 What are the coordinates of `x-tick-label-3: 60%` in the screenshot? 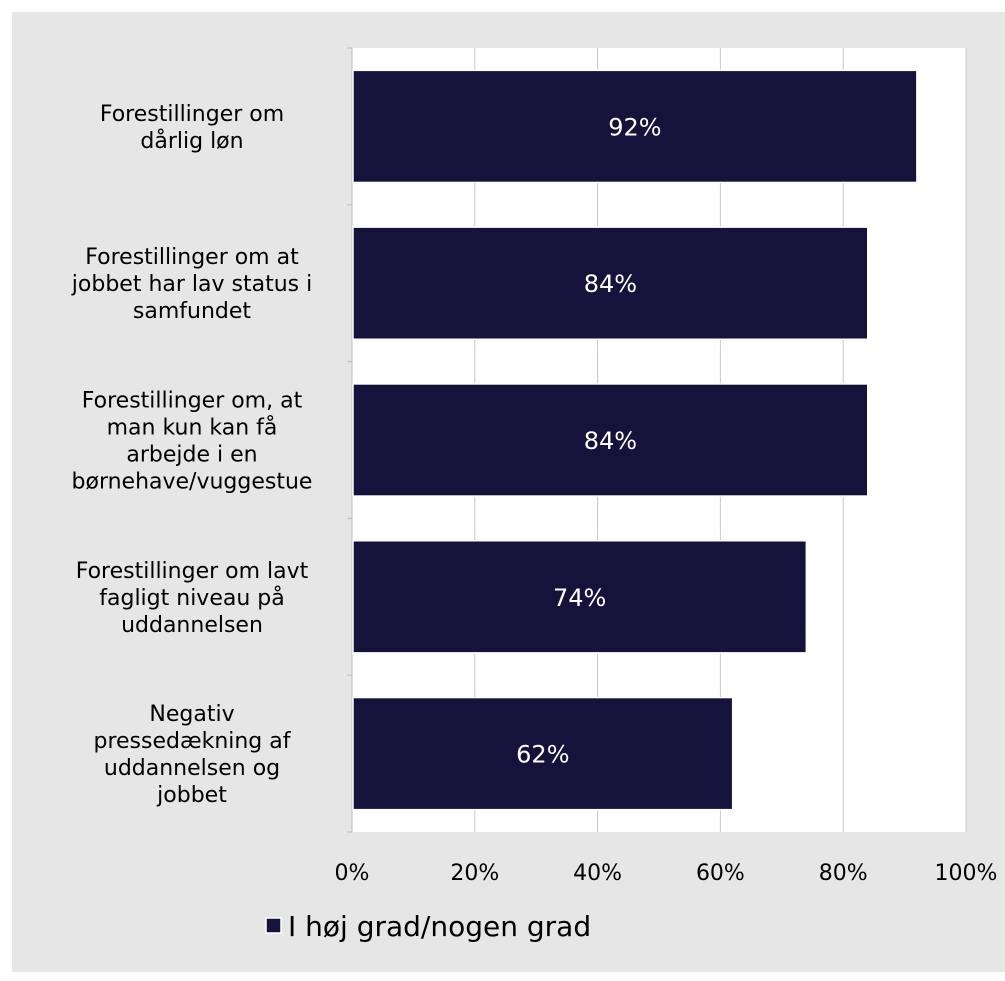 It's located at (720, 873).